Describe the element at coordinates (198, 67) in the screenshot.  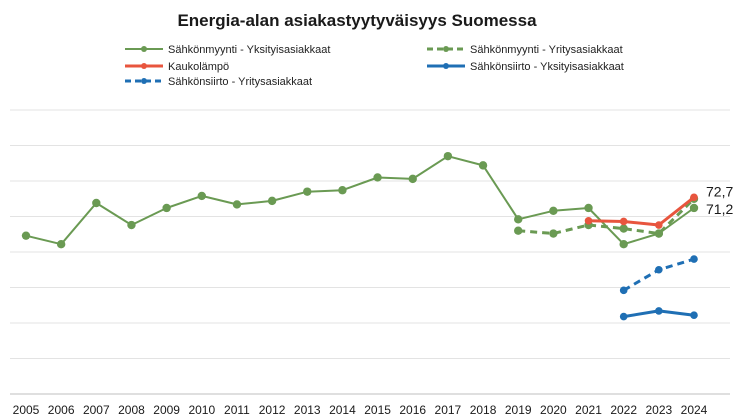
I see `legend-label: Kaukolämpö` at that location.